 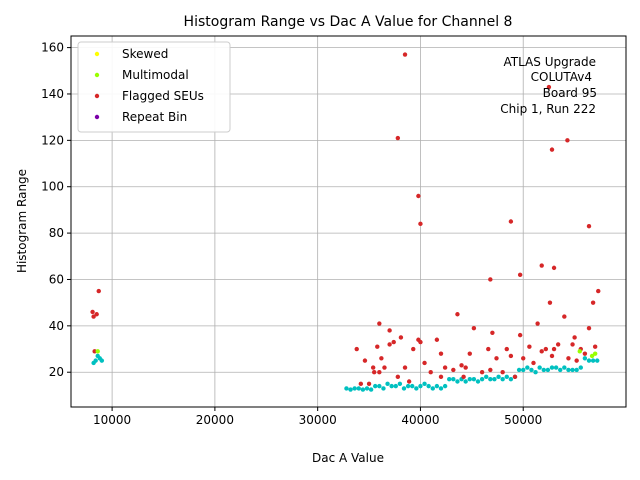 I want to click on series-multimodal, so click(x=346, y=354).